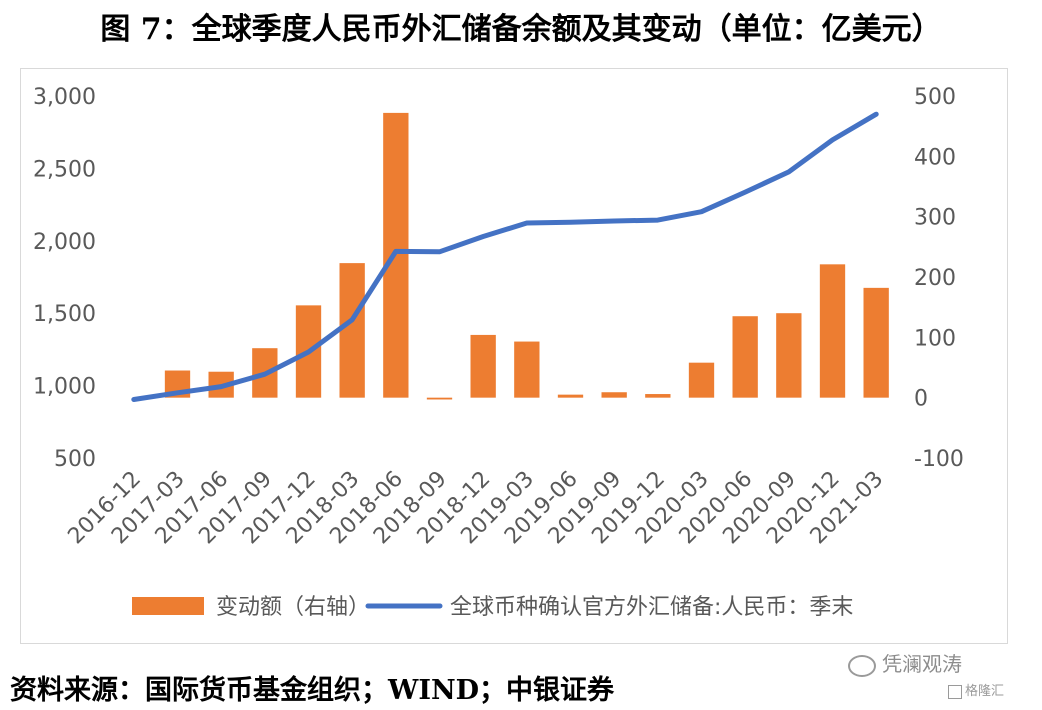  What do you see at coordinates (921, 399) in the screenshot?
I see `right-tick-label: 0` at bounding box center [921, 399].